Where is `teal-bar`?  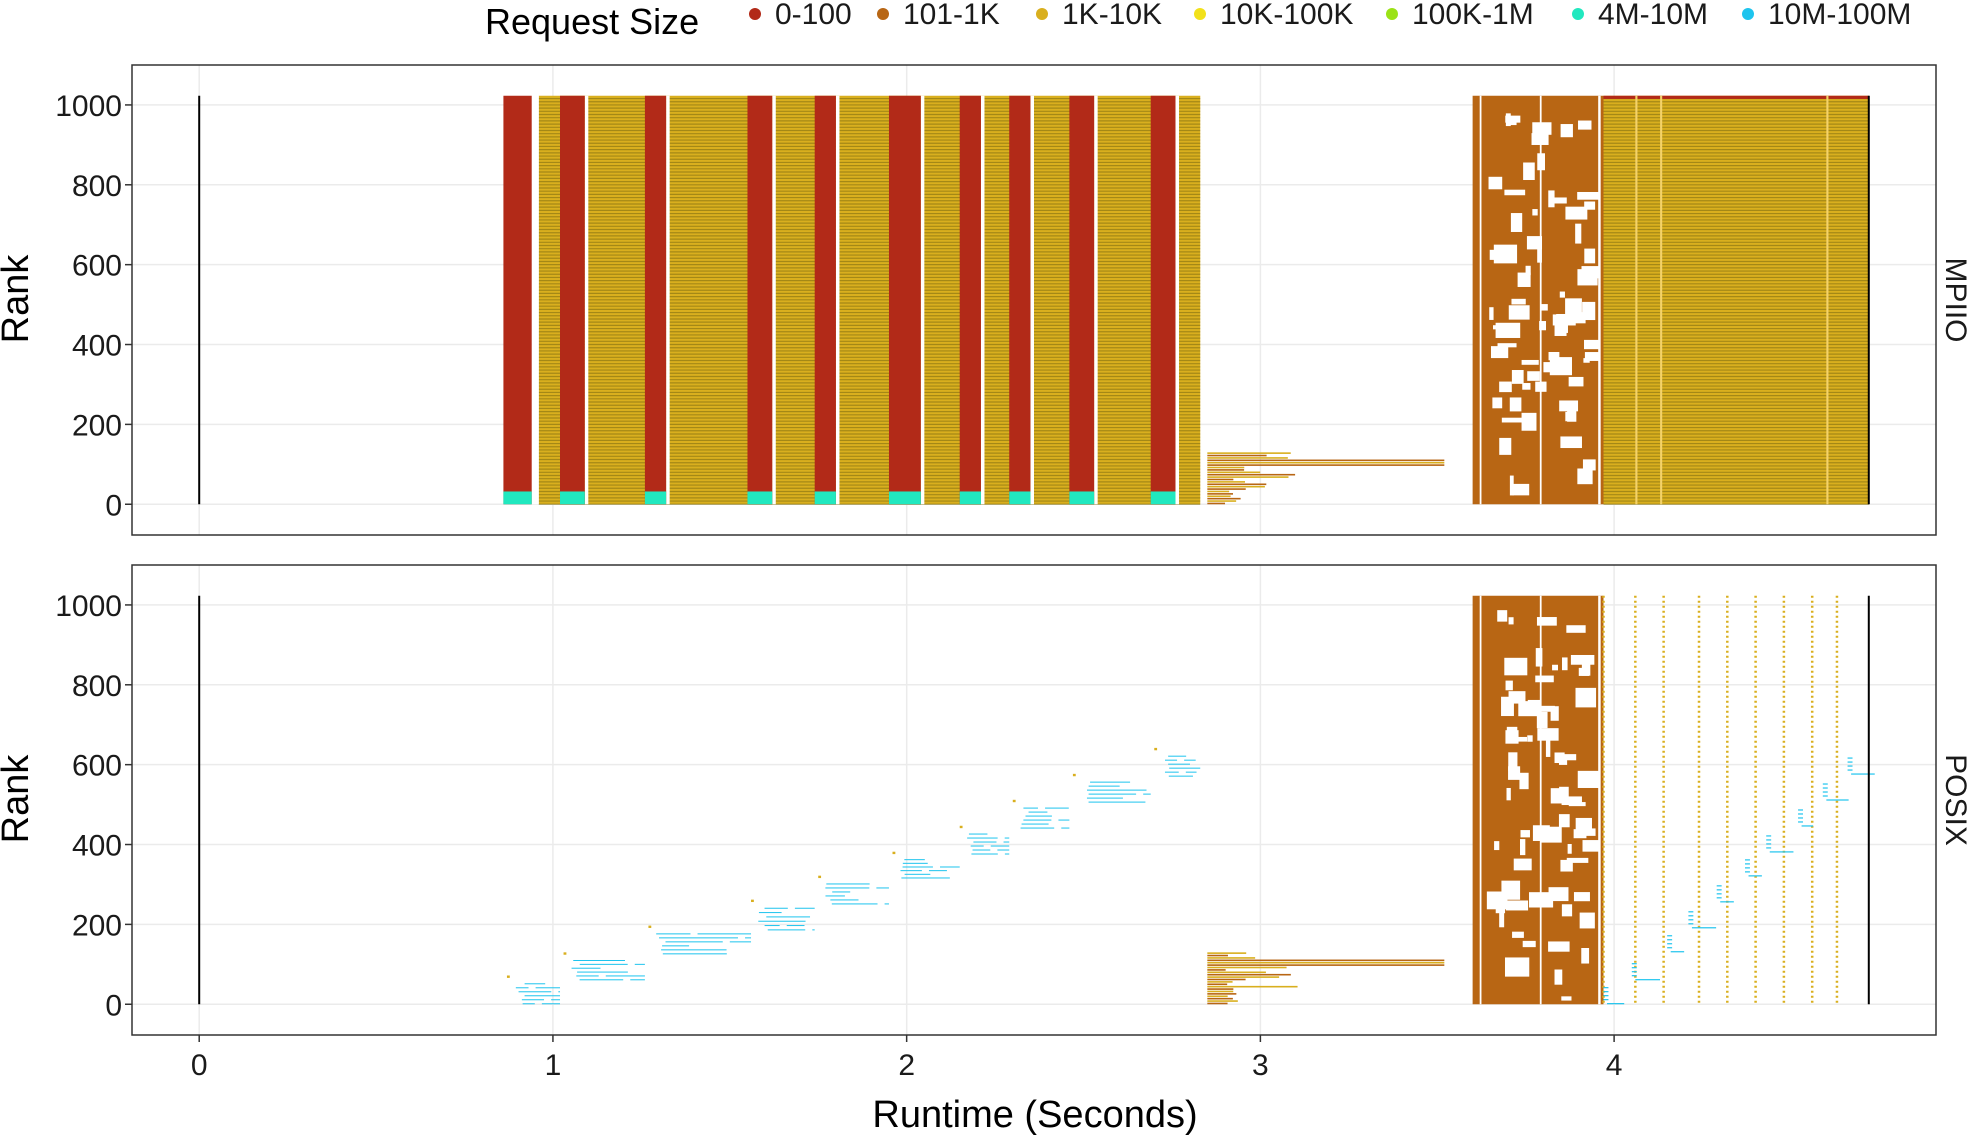 teal-bar is located at coordinates (655, 498).